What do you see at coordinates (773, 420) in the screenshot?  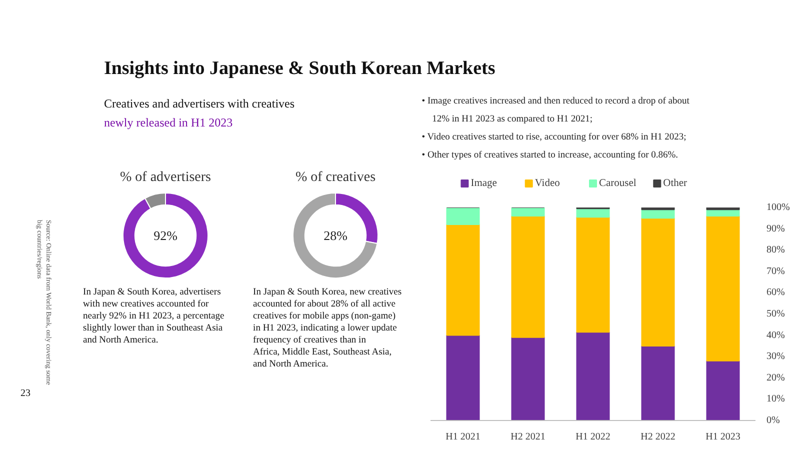 I see `y-tick-label: 0%` at bounding box center [773, 420].